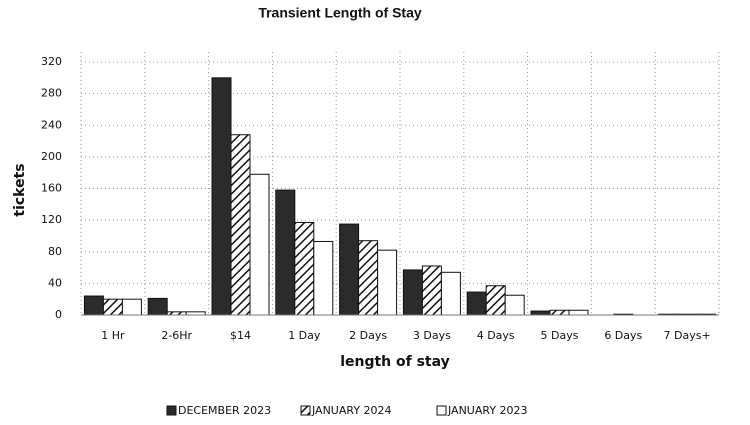  Describe the element at coordinates (395, 362) in the screenshot. I see `x-axis-label: length of stay` at that location.